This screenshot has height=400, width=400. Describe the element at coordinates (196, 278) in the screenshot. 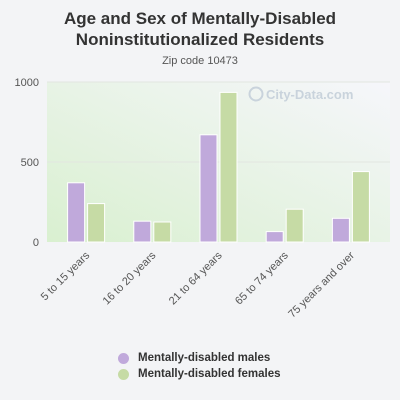

I see `x-tick-label: 21 to 64 years` at that location.